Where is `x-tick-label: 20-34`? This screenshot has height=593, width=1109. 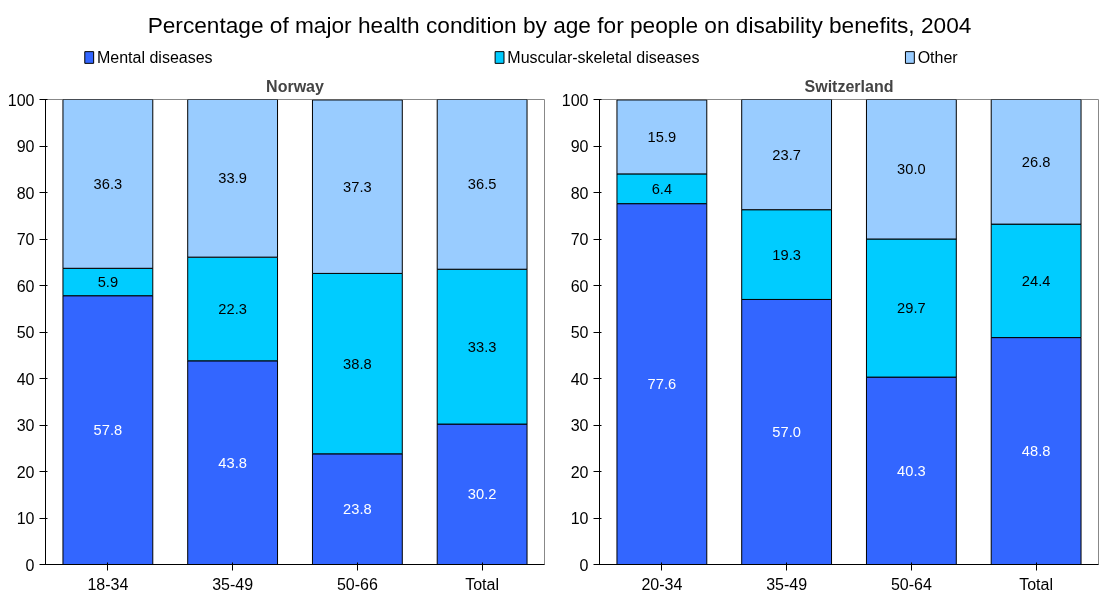
x-tick-label: 20-34 is located at coordinates (662, 584).